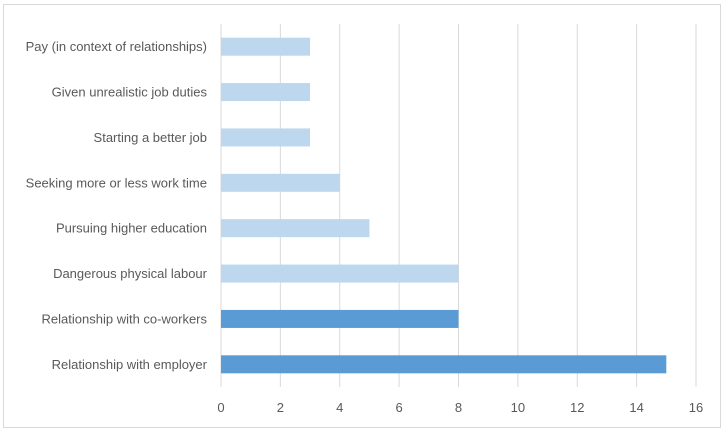  I want to click on x-tick-label-7: 14, so click(636, 407).